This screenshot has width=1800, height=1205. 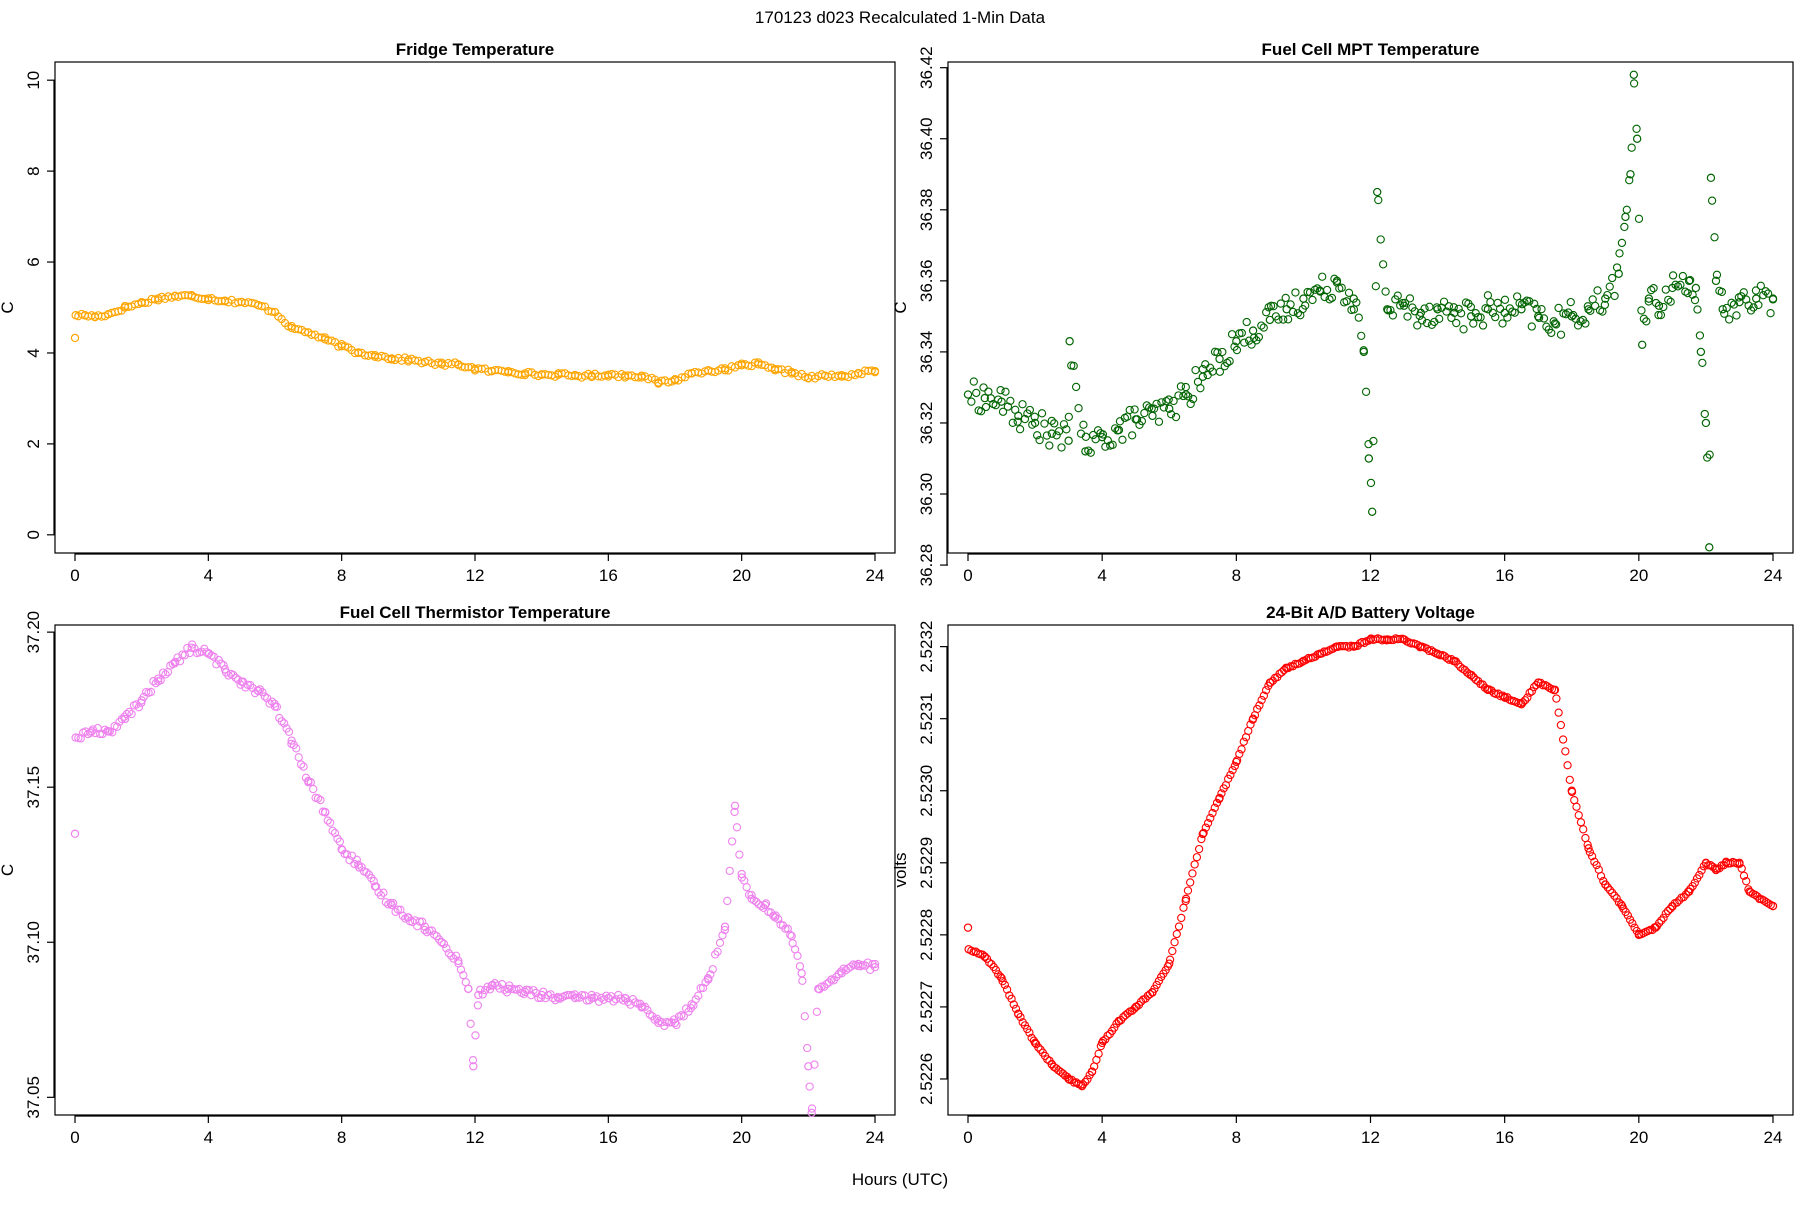 What do you see at coordinates (926, 281) in the screenshot?
I see `mpt-y-tick-label: 36.36` at bounding box center [926, 281].